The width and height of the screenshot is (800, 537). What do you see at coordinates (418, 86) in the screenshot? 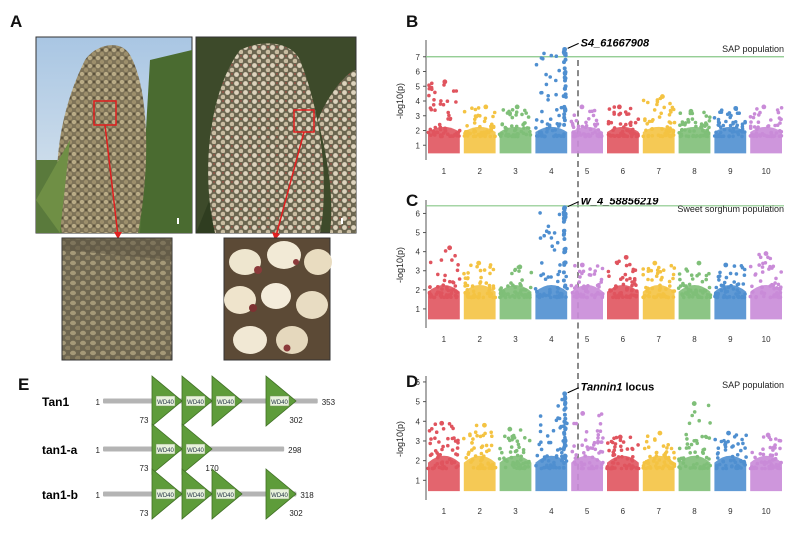
I see `y-tick-label: 5` at bounding box center [418, 86].